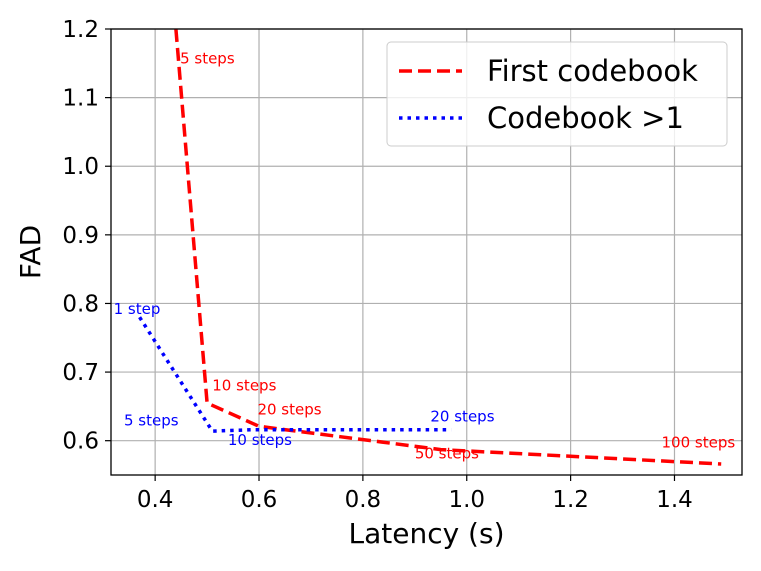  Describe the element at coordinates (137, 309) in the screenshot. I see `data-label: 1 step` at that location.